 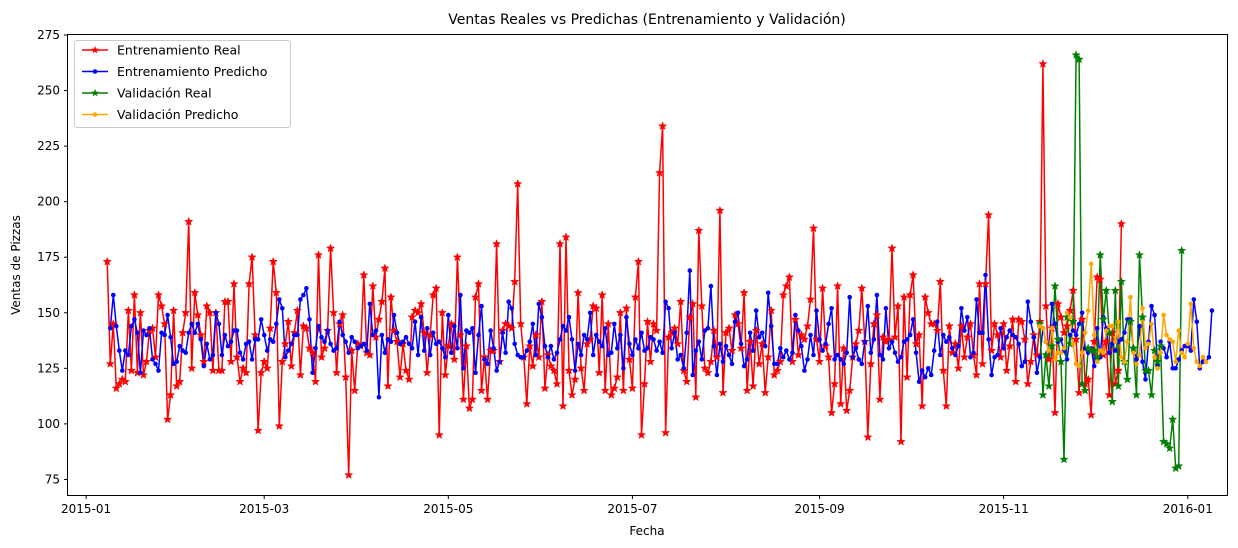 I want to click on y-tick-label: 125, so click(x=48, y=368).